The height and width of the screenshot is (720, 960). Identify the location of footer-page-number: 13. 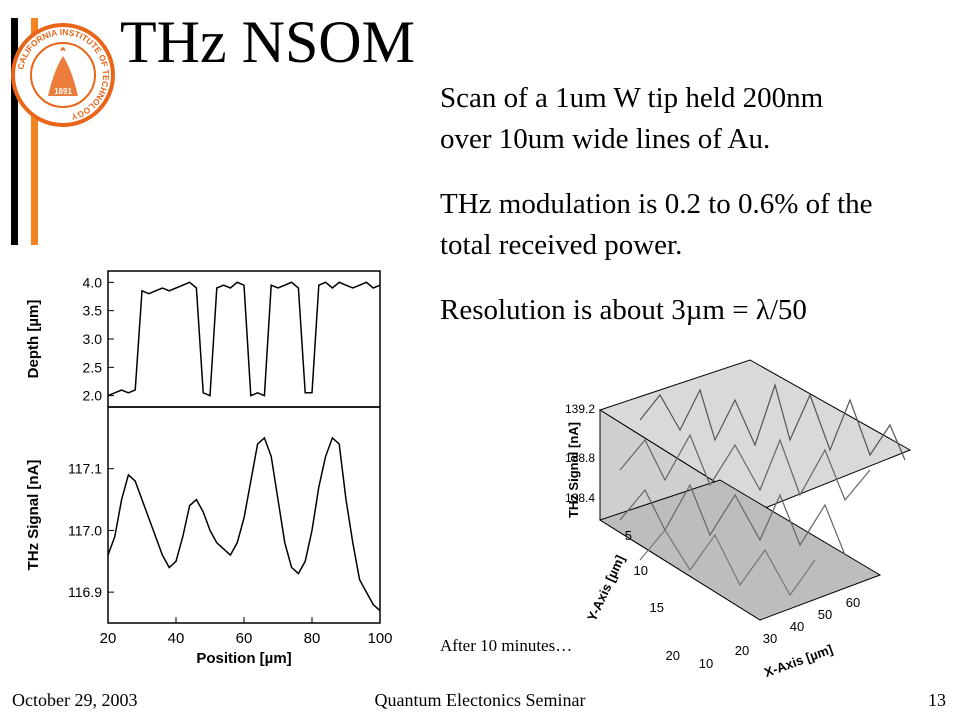
(937, 700).